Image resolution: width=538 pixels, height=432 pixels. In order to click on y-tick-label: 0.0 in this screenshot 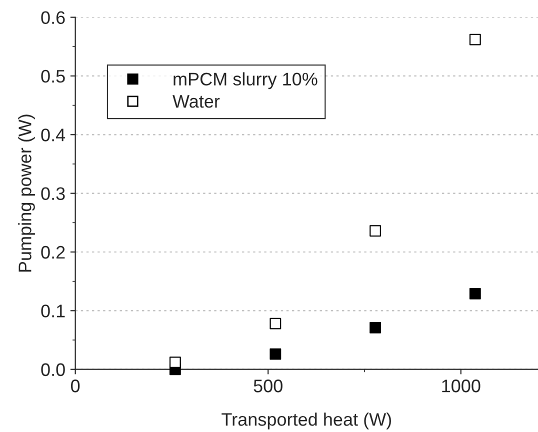, I will do `click(53, 369)`.